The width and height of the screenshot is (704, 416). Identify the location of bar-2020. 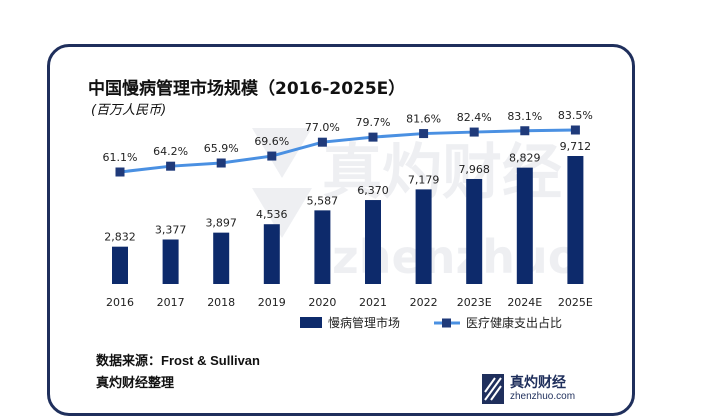
(322, 247).